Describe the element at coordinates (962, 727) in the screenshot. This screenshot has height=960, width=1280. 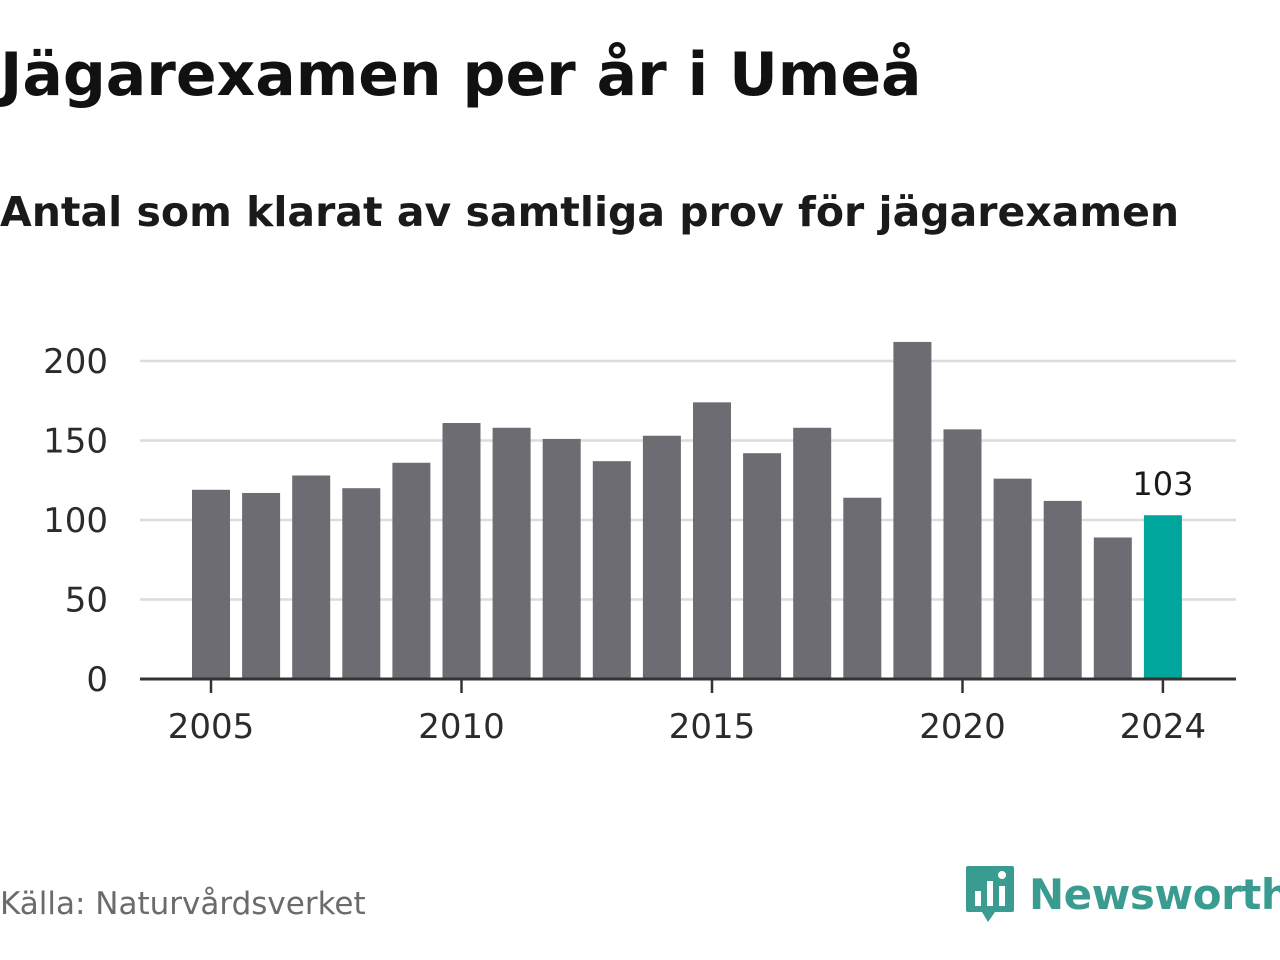
I see `x-tick-label-2020: 2020` at that location.